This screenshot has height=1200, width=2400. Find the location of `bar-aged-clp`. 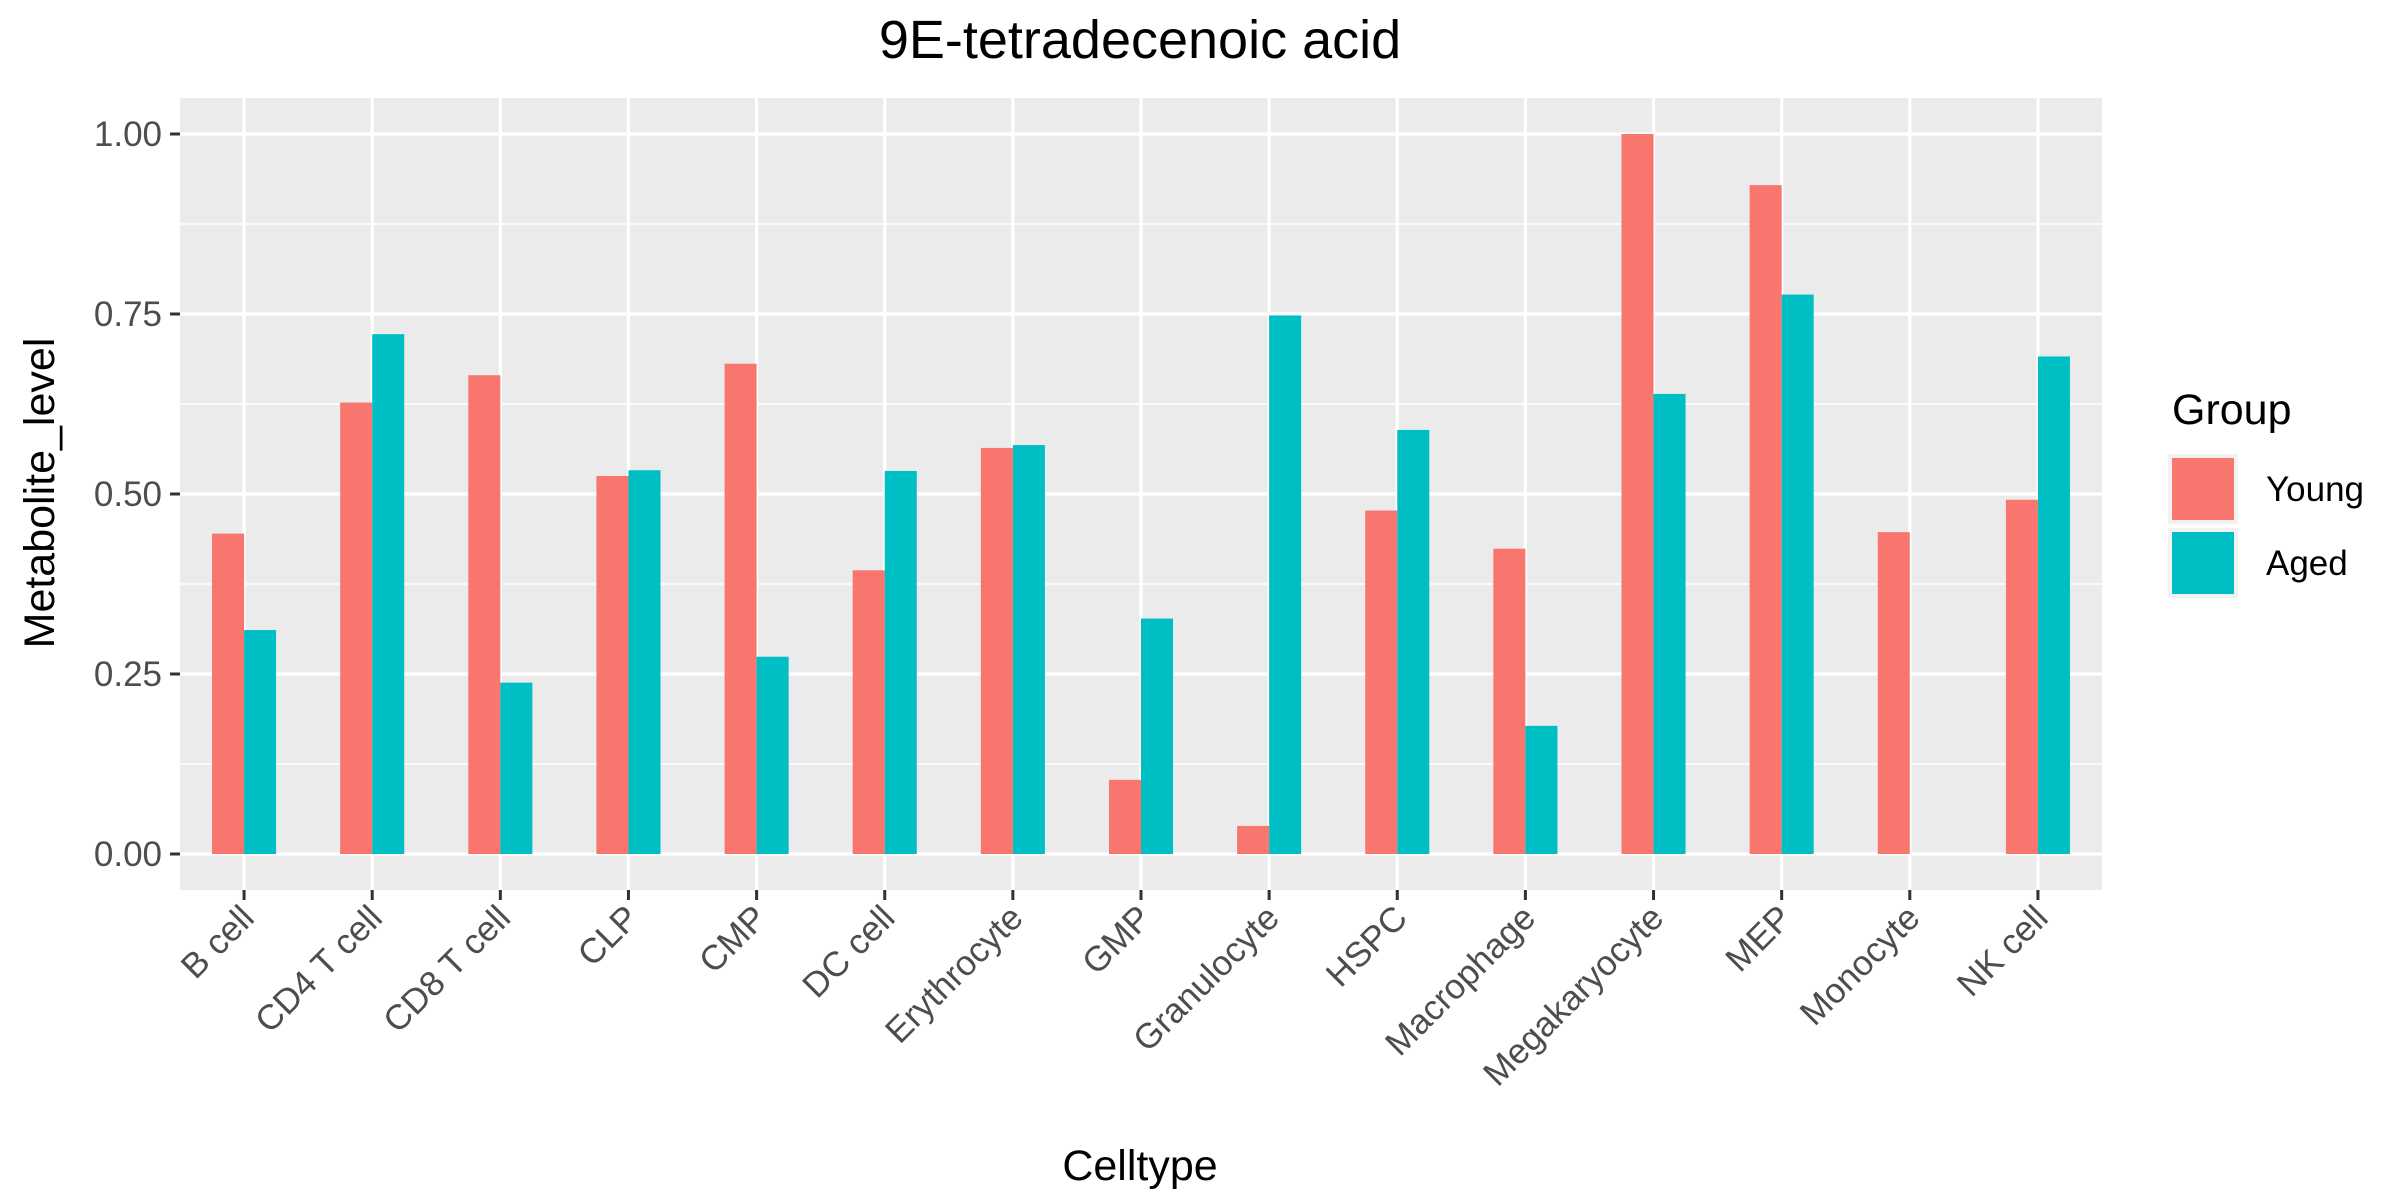

bar-aged-clp is located at coordinates (644, 662).